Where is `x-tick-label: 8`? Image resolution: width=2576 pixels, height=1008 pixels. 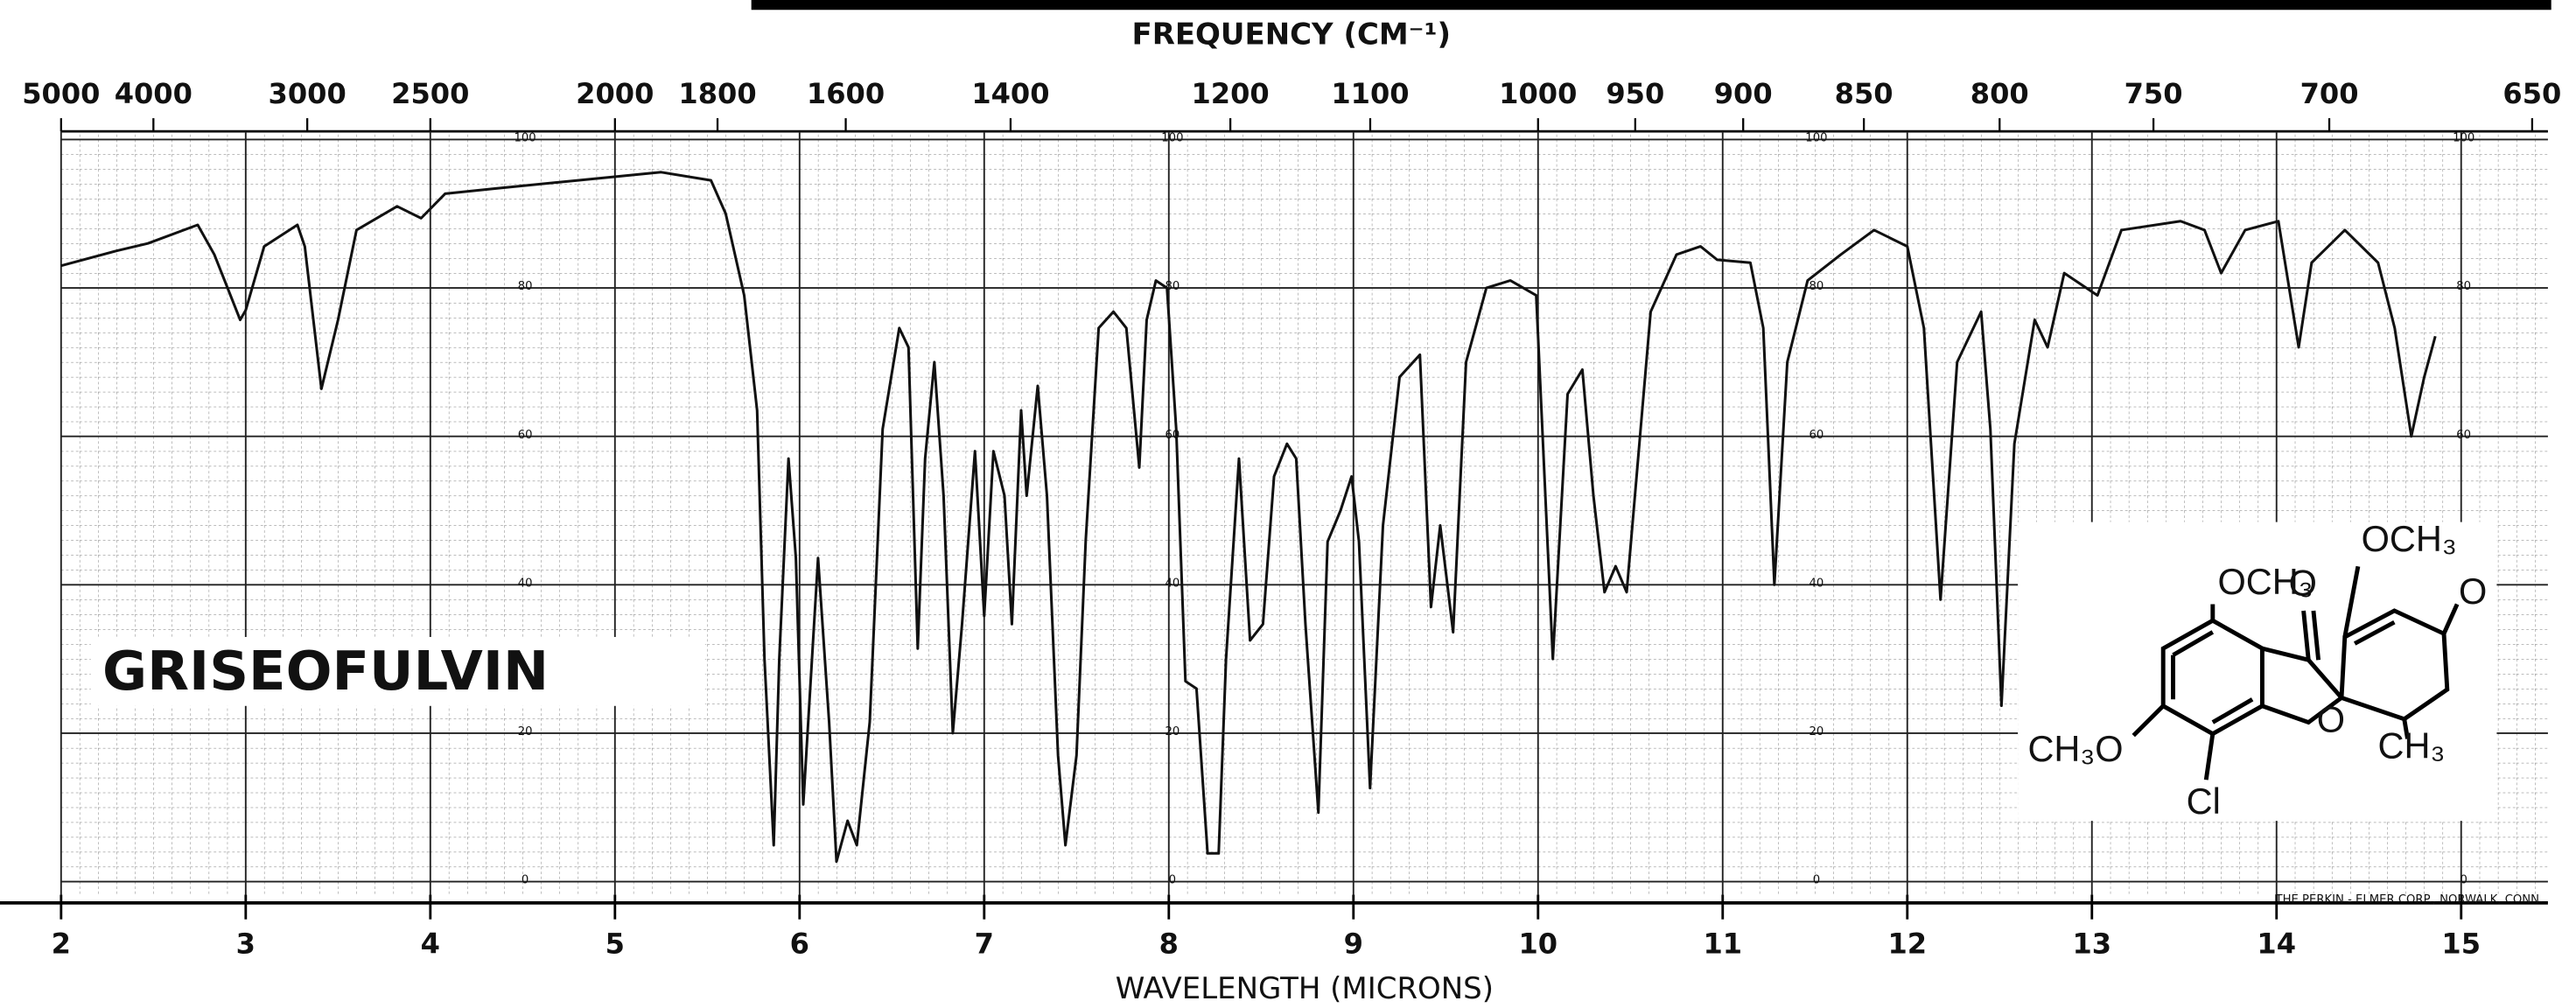 x-tick-label: 8 is located at coordinates (1169, 944).